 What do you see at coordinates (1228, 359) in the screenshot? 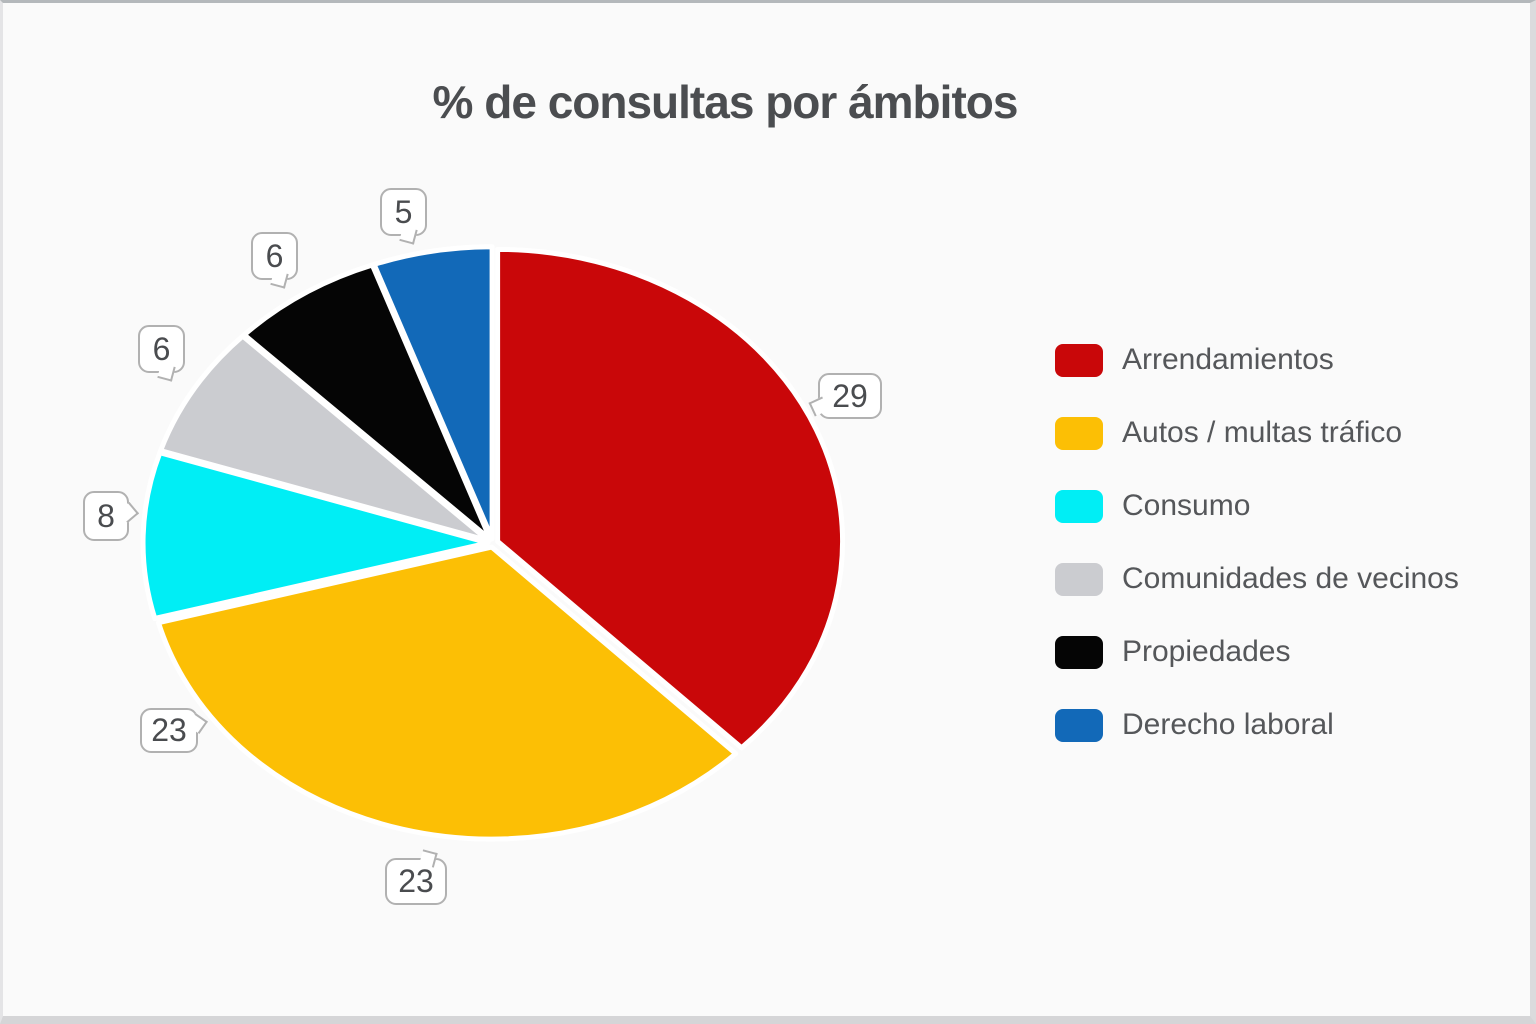
I see `legend-label-1: Arrendamientos` at bounding box center [1228, 359].